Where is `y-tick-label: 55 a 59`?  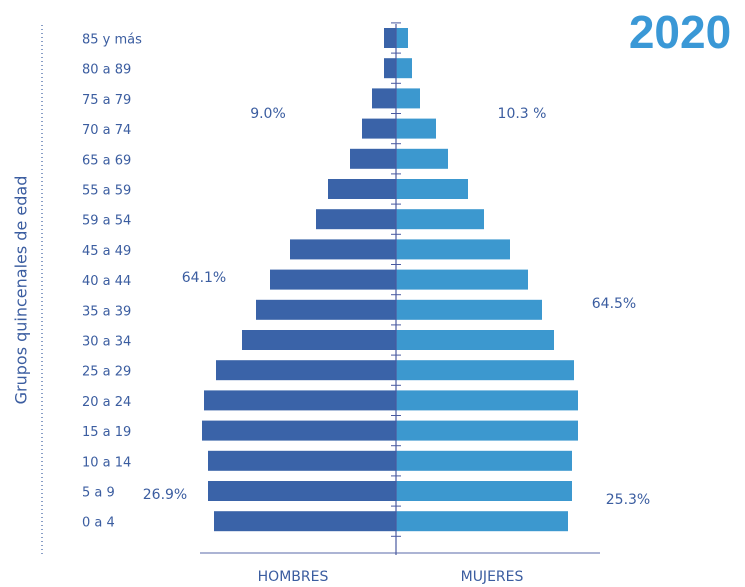
y-tick-label: 55 a 59 is located at coordinates (106, 191).